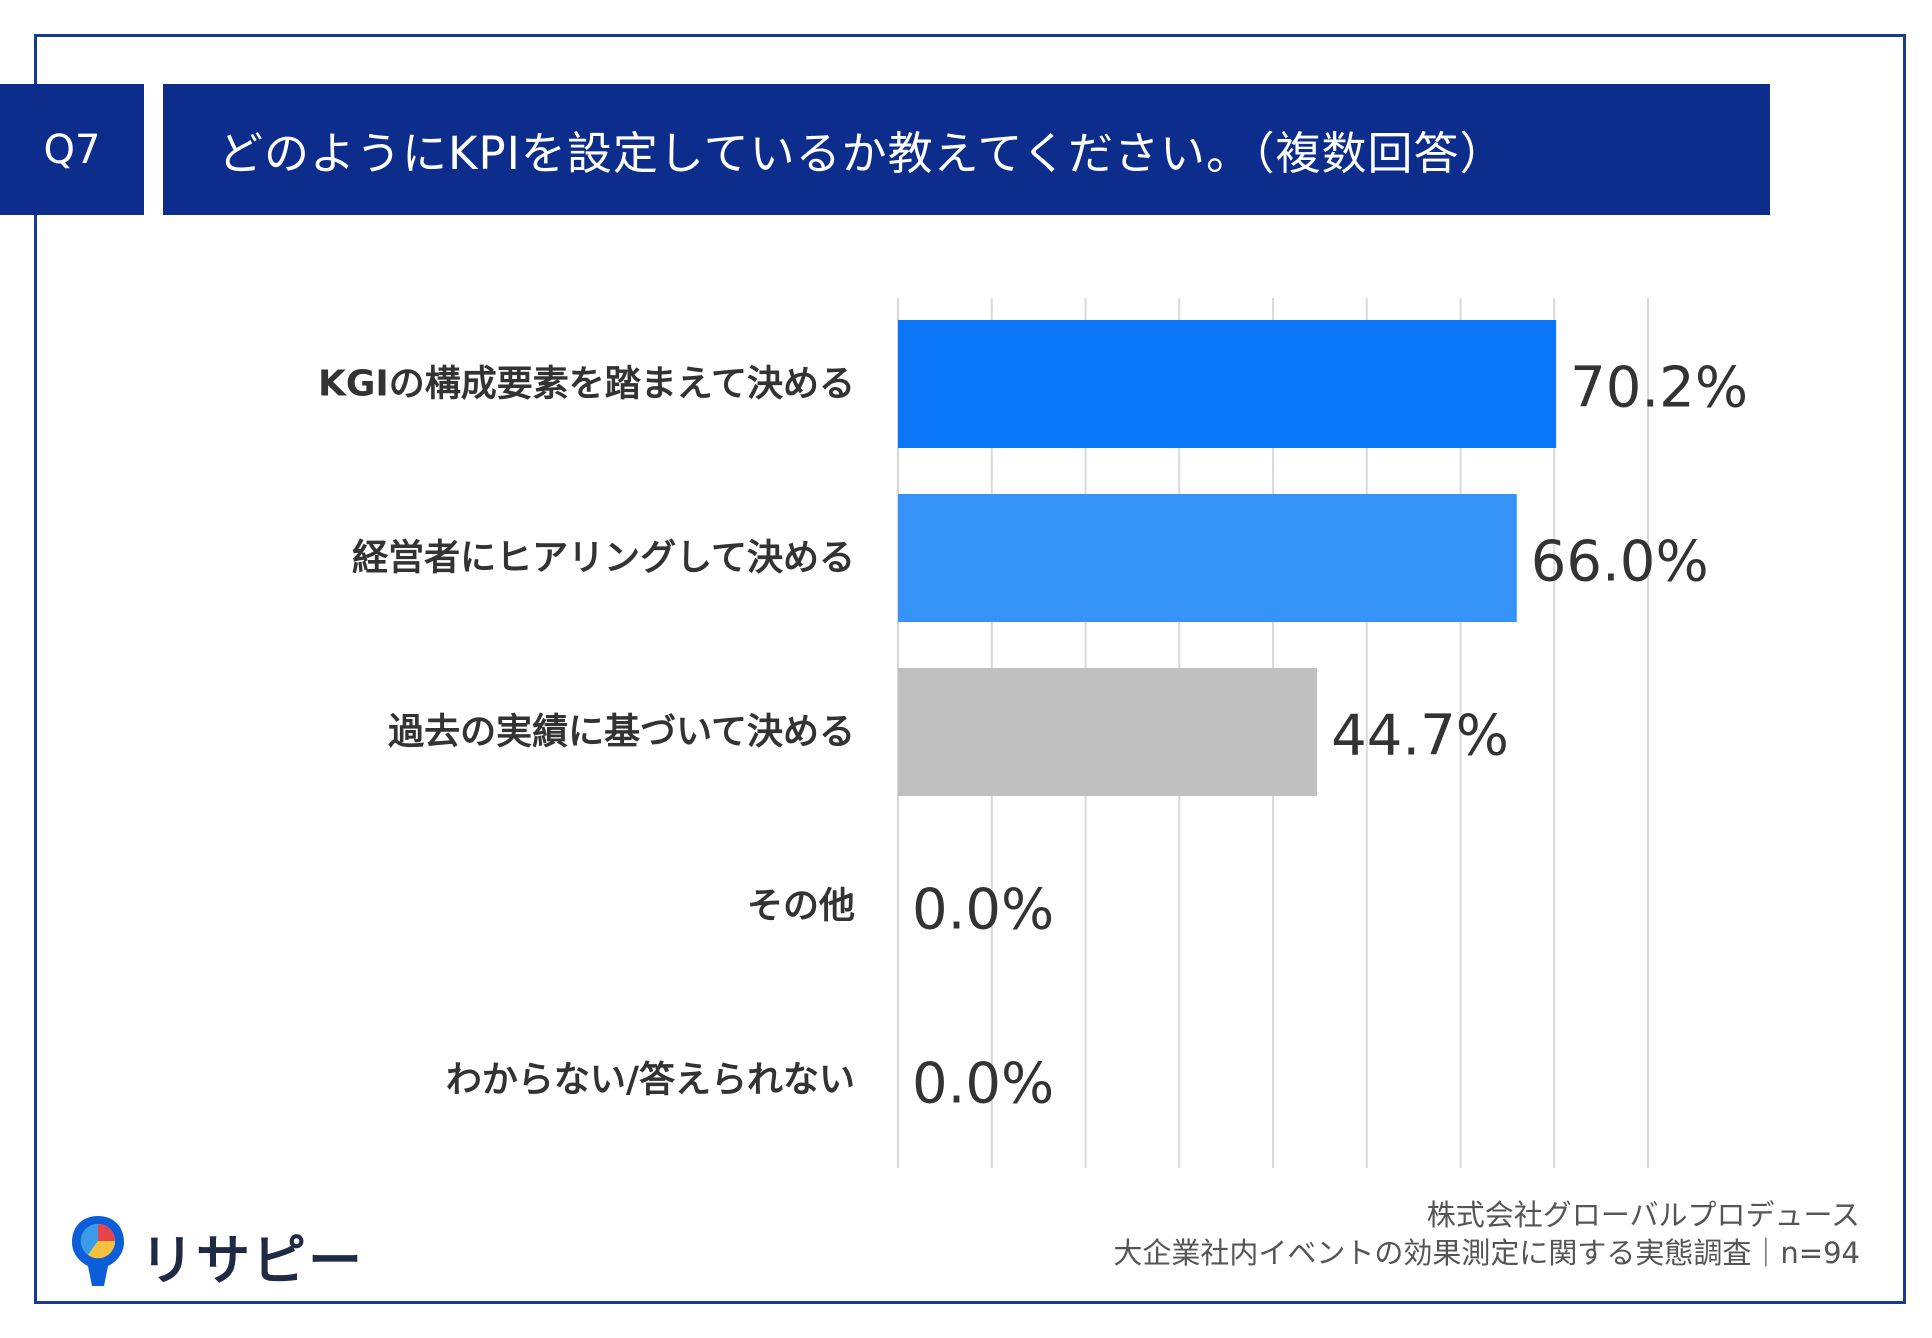  I want to click on footer-company: 株式会社グローバルプロデュース, so click(1643, 1215).